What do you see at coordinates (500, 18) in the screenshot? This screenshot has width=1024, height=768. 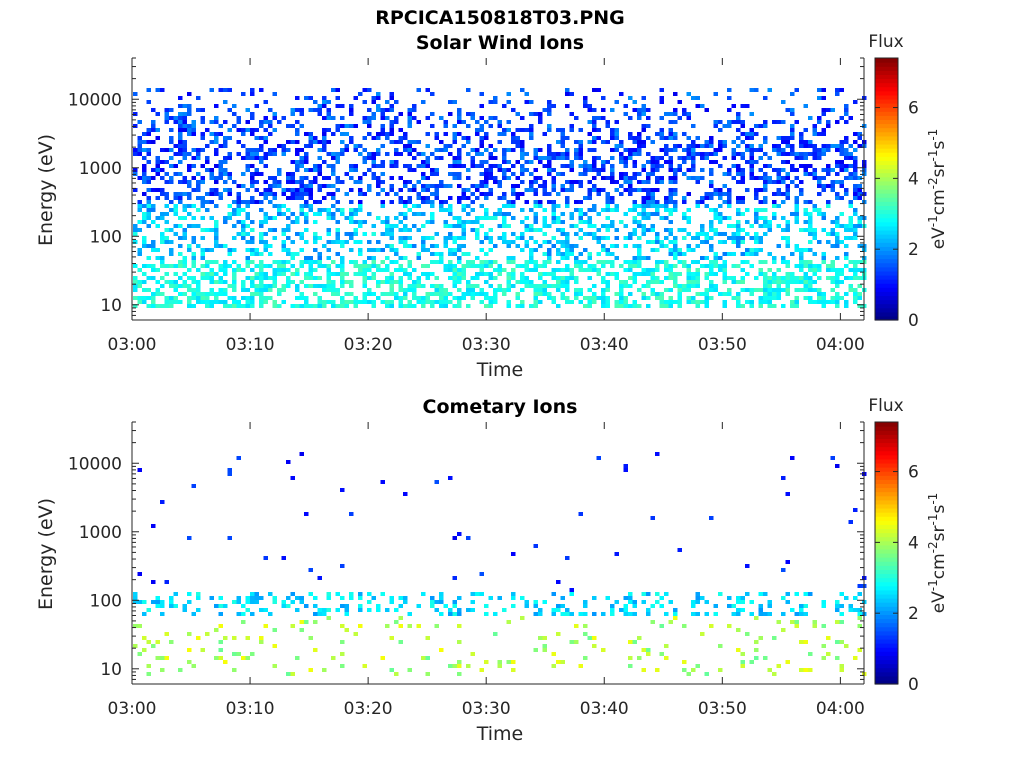 I see `figure-title: RPCICA150818T03.PNG` at bounding box center [500, 18].